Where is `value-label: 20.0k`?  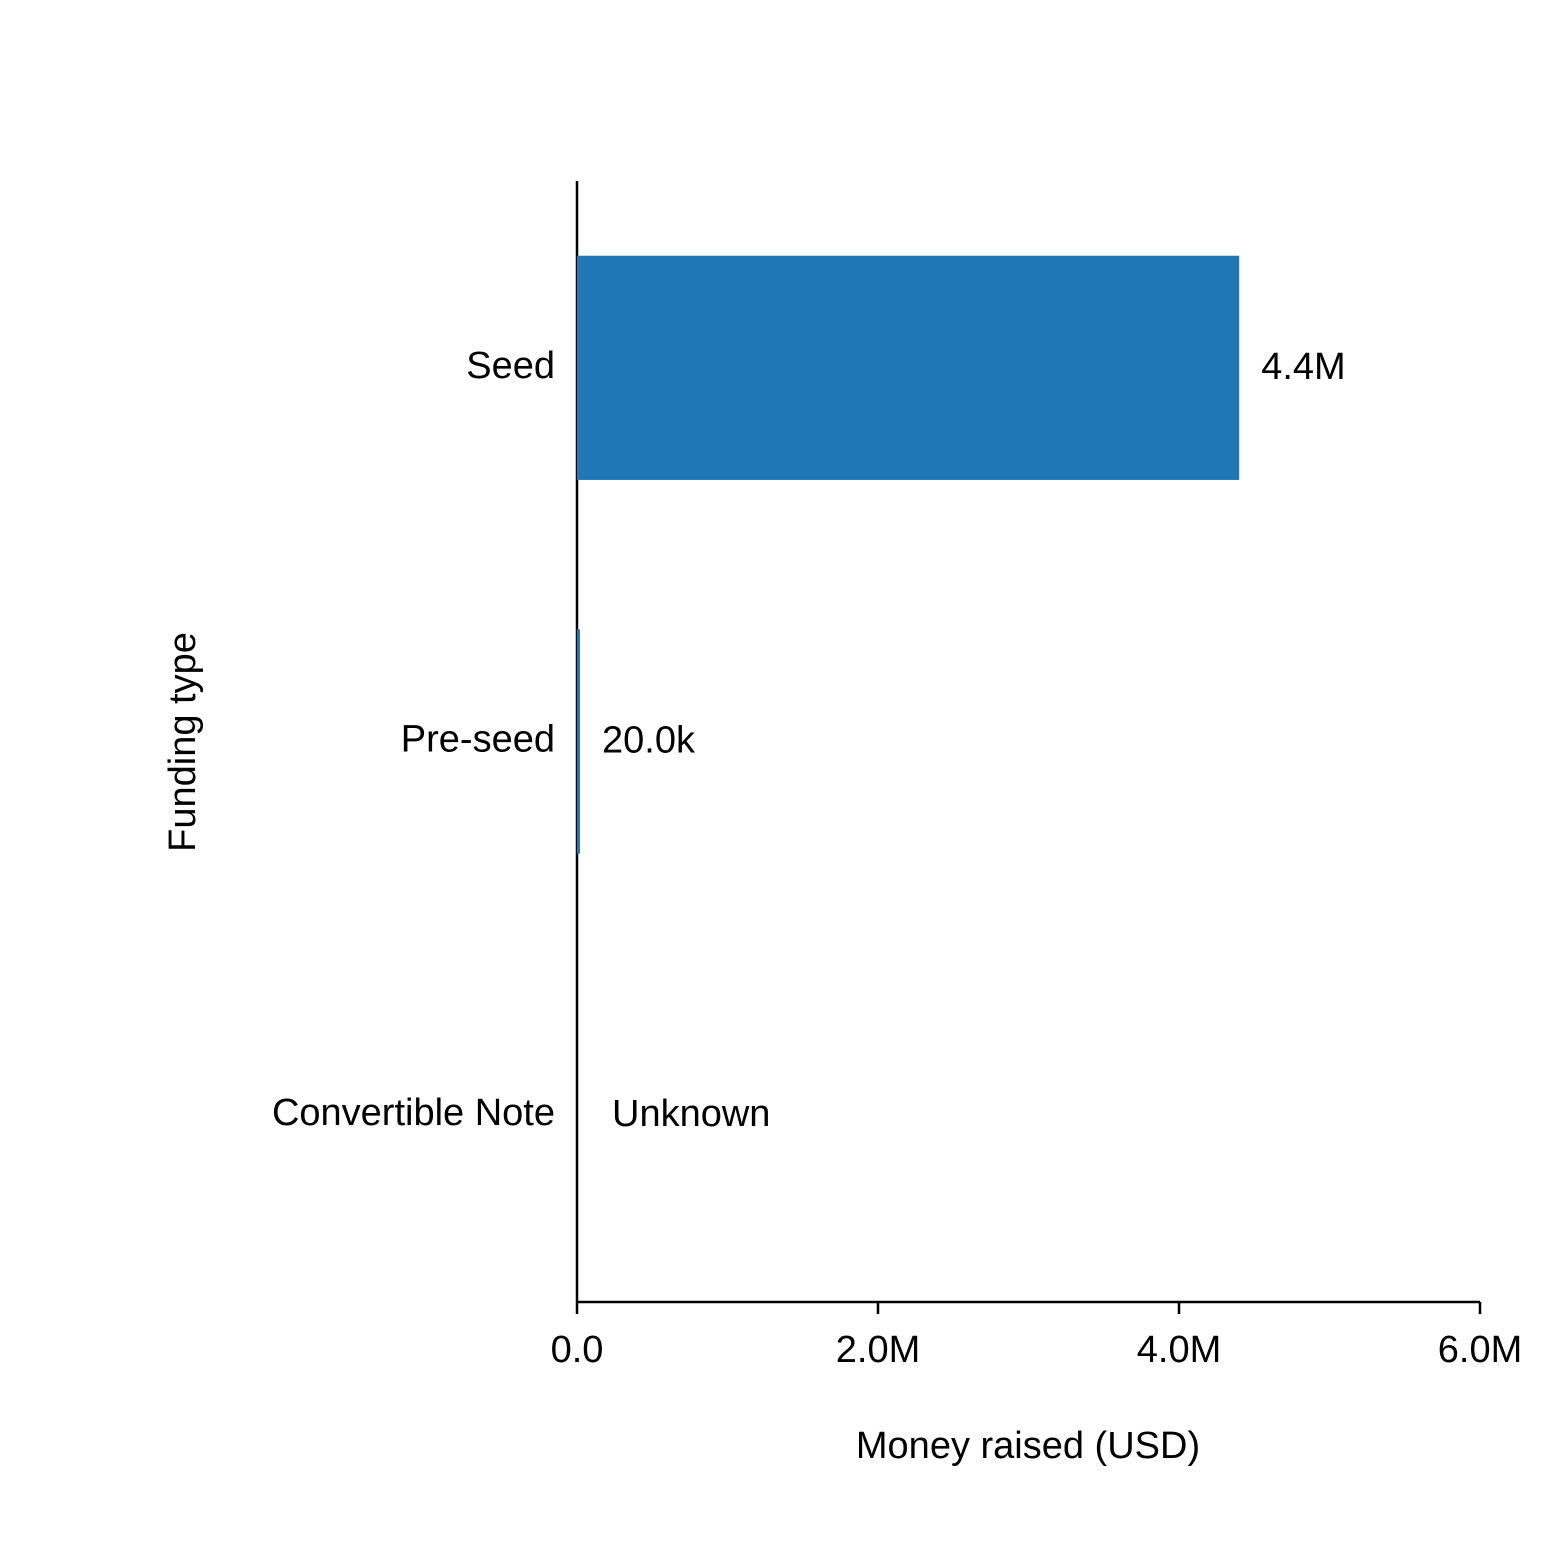 value-label: 20.0k is located at coordinates (649, 741).